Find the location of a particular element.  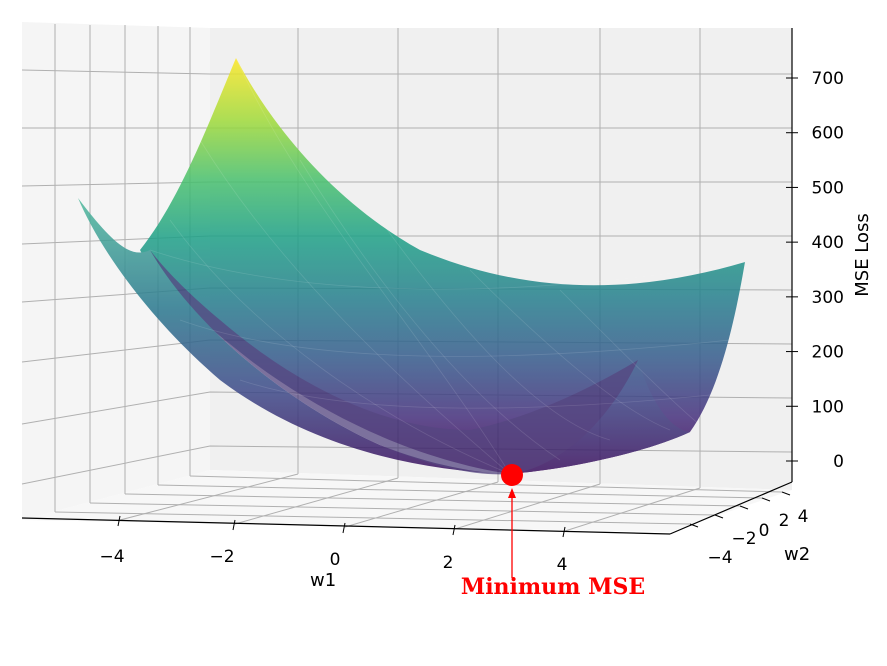

z-tick-label: 400 is located at coordinates (828, 243).